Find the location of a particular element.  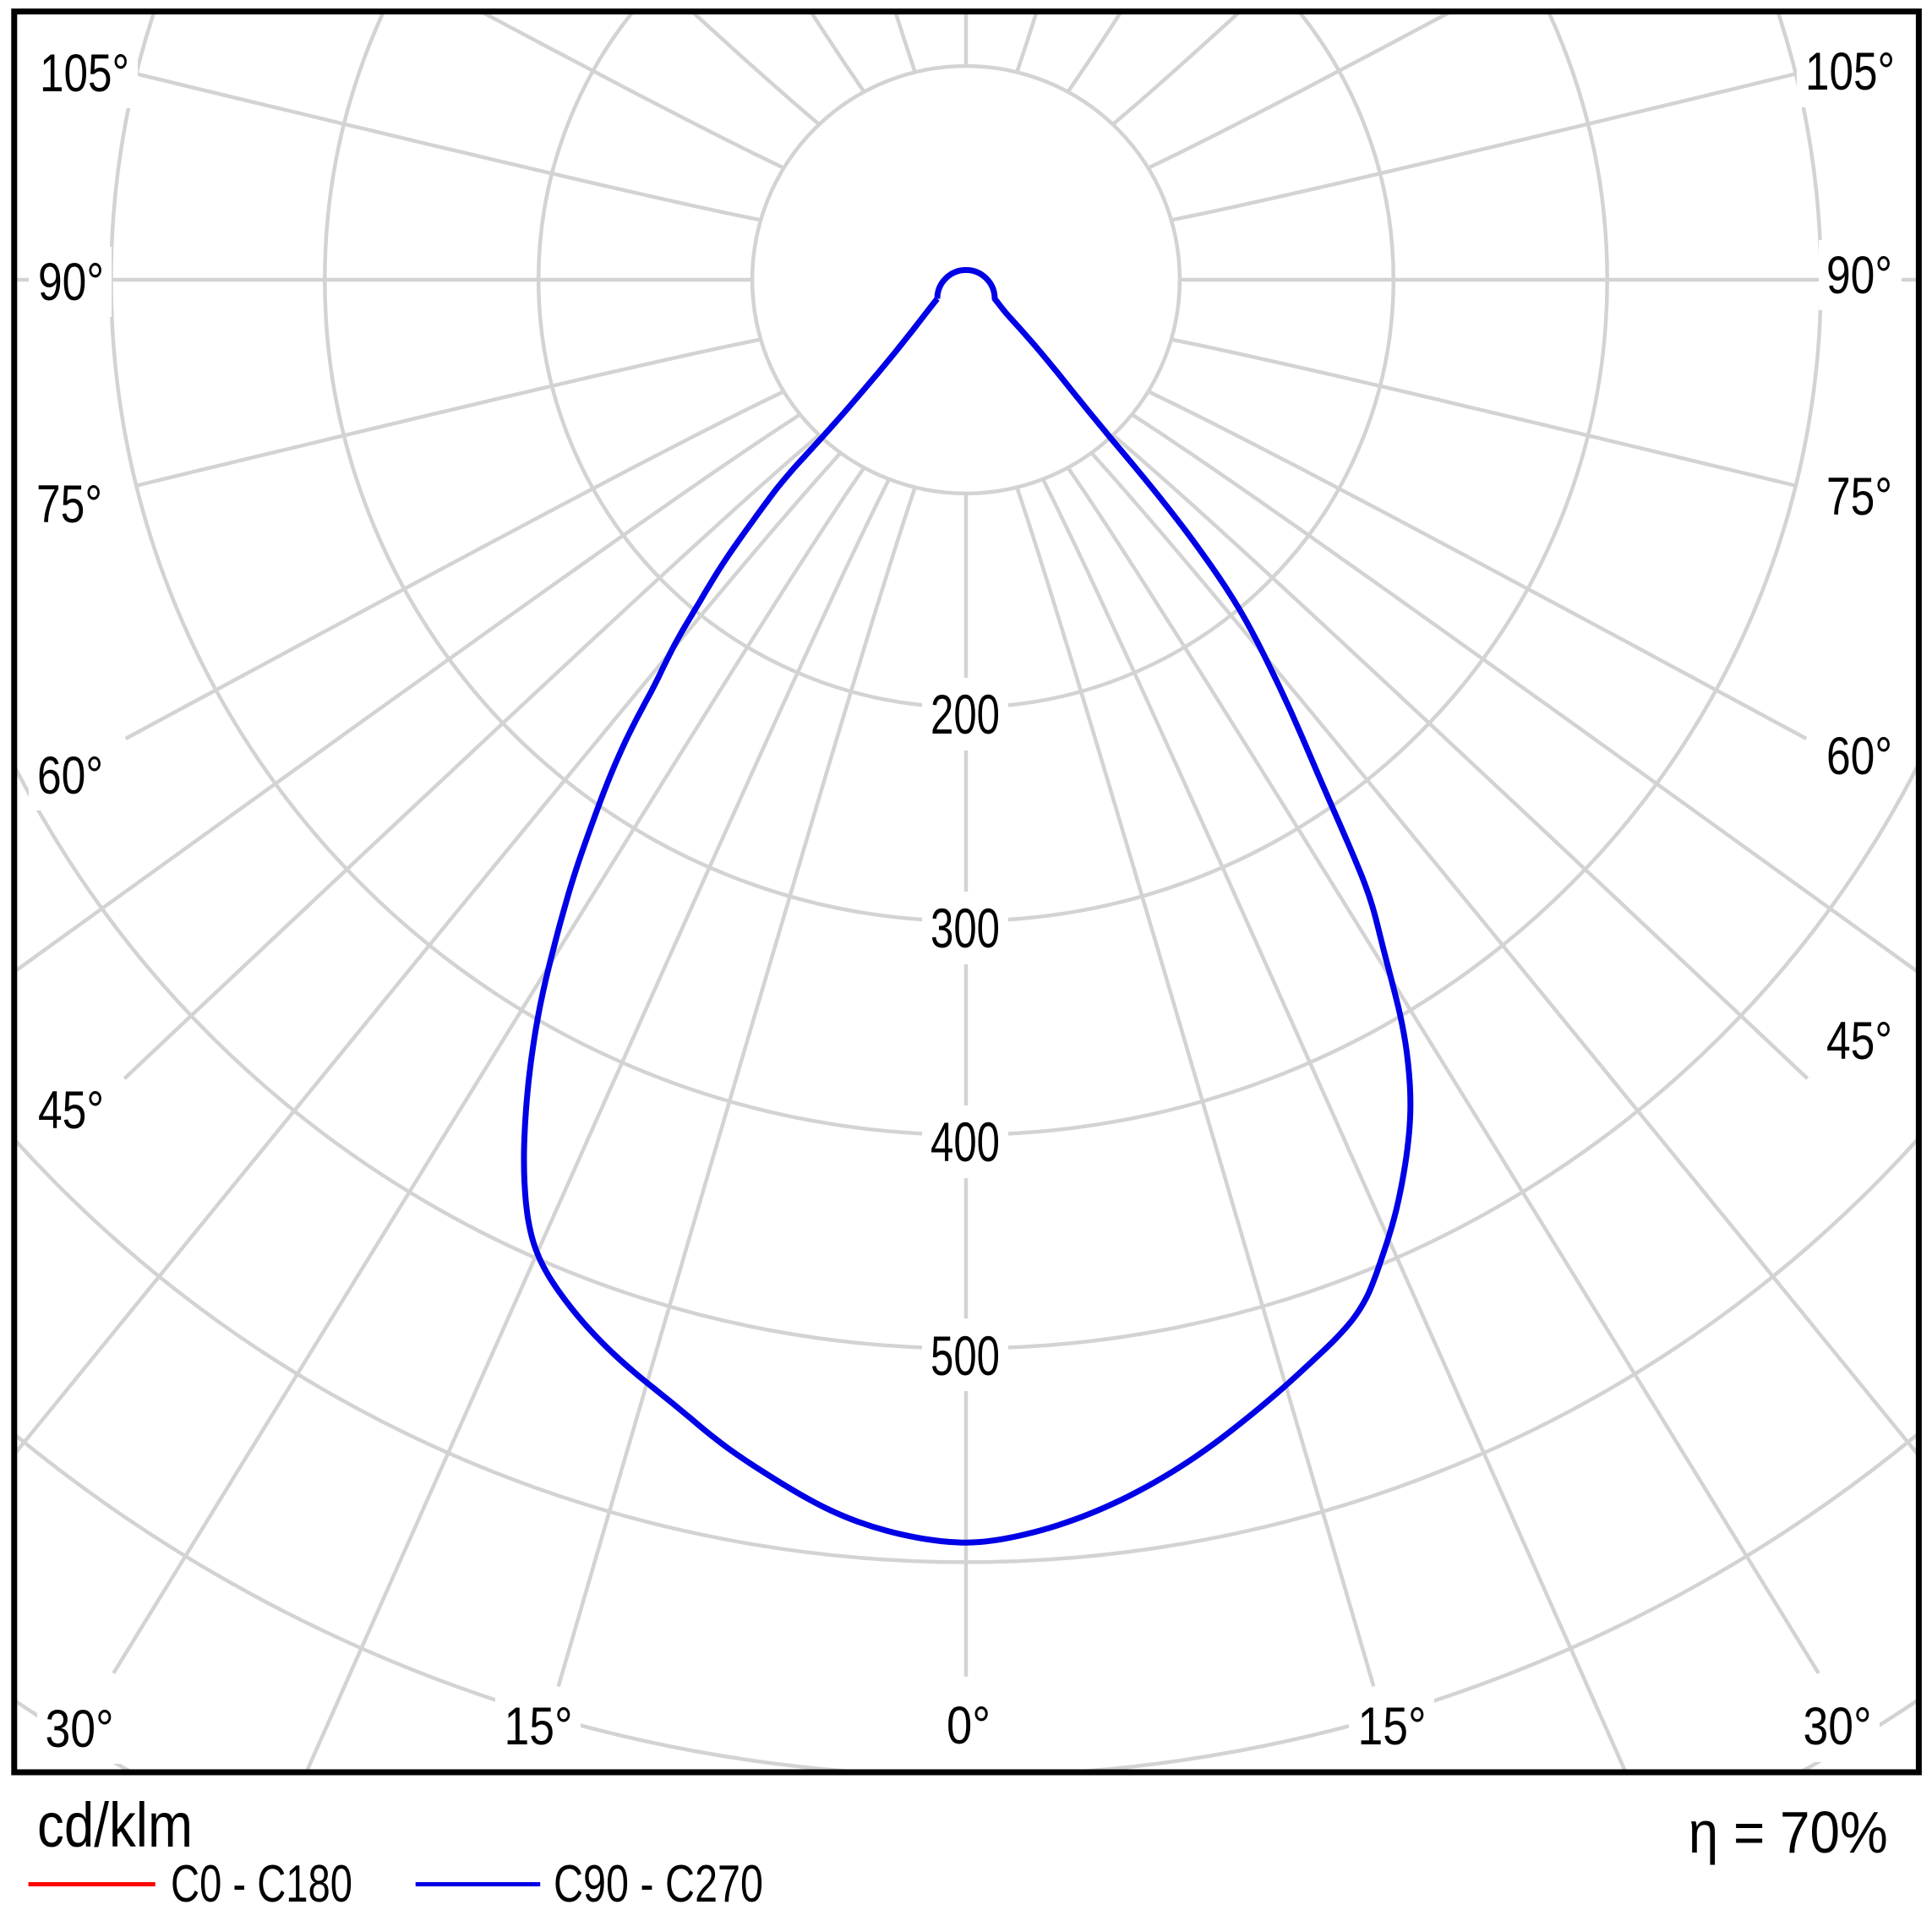

svg-text: C90 - C270 is located at coordinates (658, 1884).